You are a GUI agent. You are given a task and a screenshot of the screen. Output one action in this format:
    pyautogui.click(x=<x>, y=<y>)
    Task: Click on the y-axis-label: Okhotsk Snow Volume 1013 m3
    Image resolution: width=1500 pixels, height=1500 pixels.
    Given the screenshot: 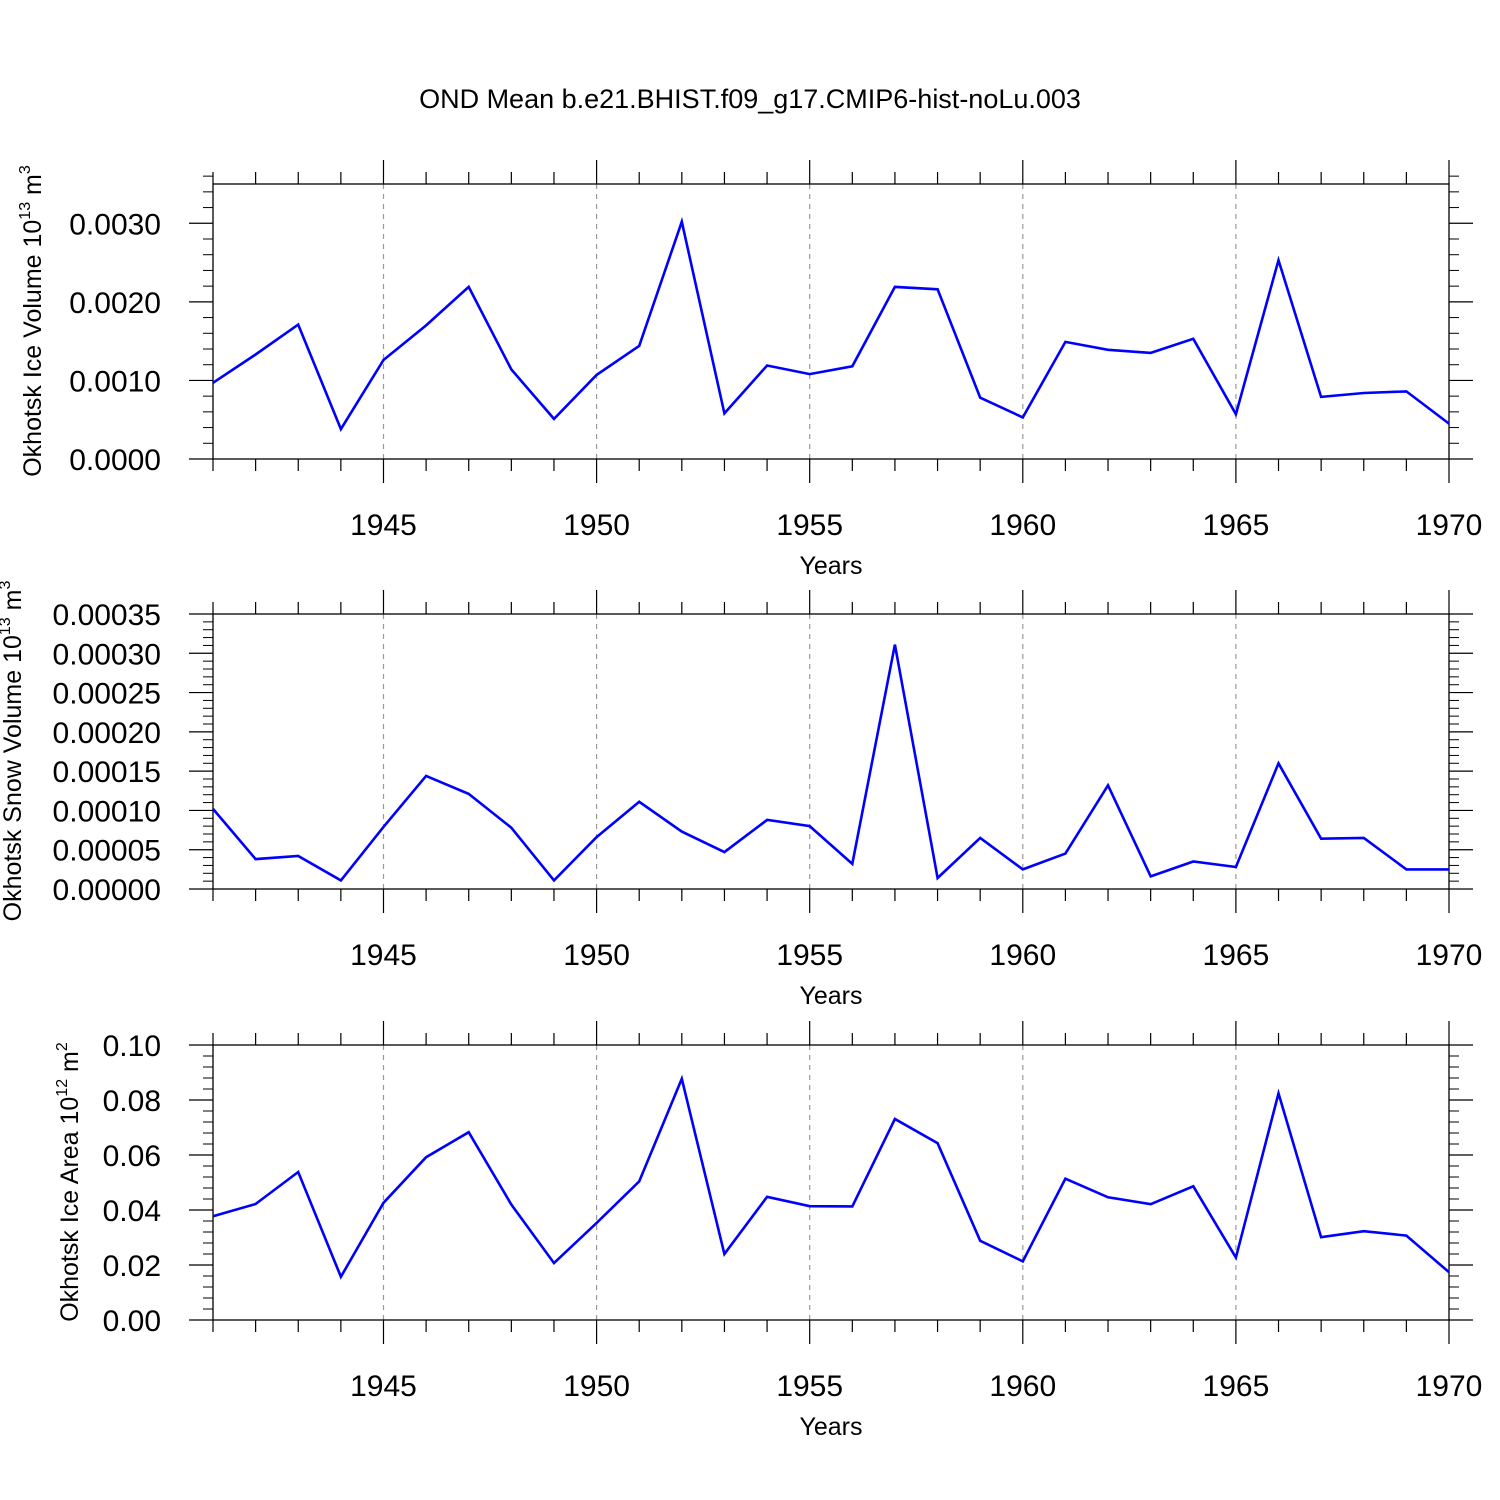 What is the action you would take?
    pyautogui.click(x=13, y=751)
    